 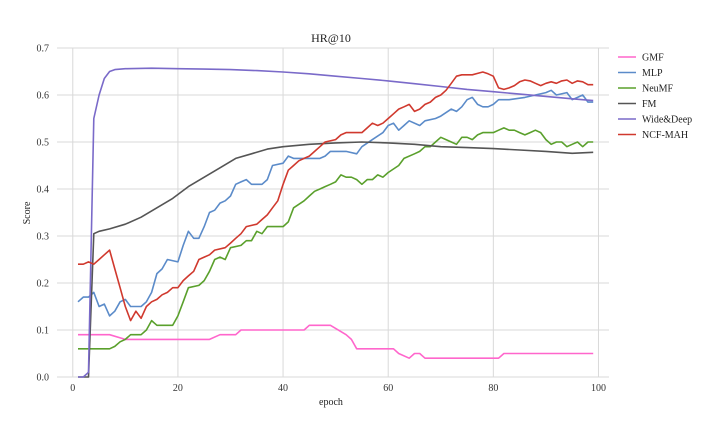 What do you see at coordinates (43, 284) in the screenshot?
I see `y-tick-label: 0.2` at bounding box center [43, 284].